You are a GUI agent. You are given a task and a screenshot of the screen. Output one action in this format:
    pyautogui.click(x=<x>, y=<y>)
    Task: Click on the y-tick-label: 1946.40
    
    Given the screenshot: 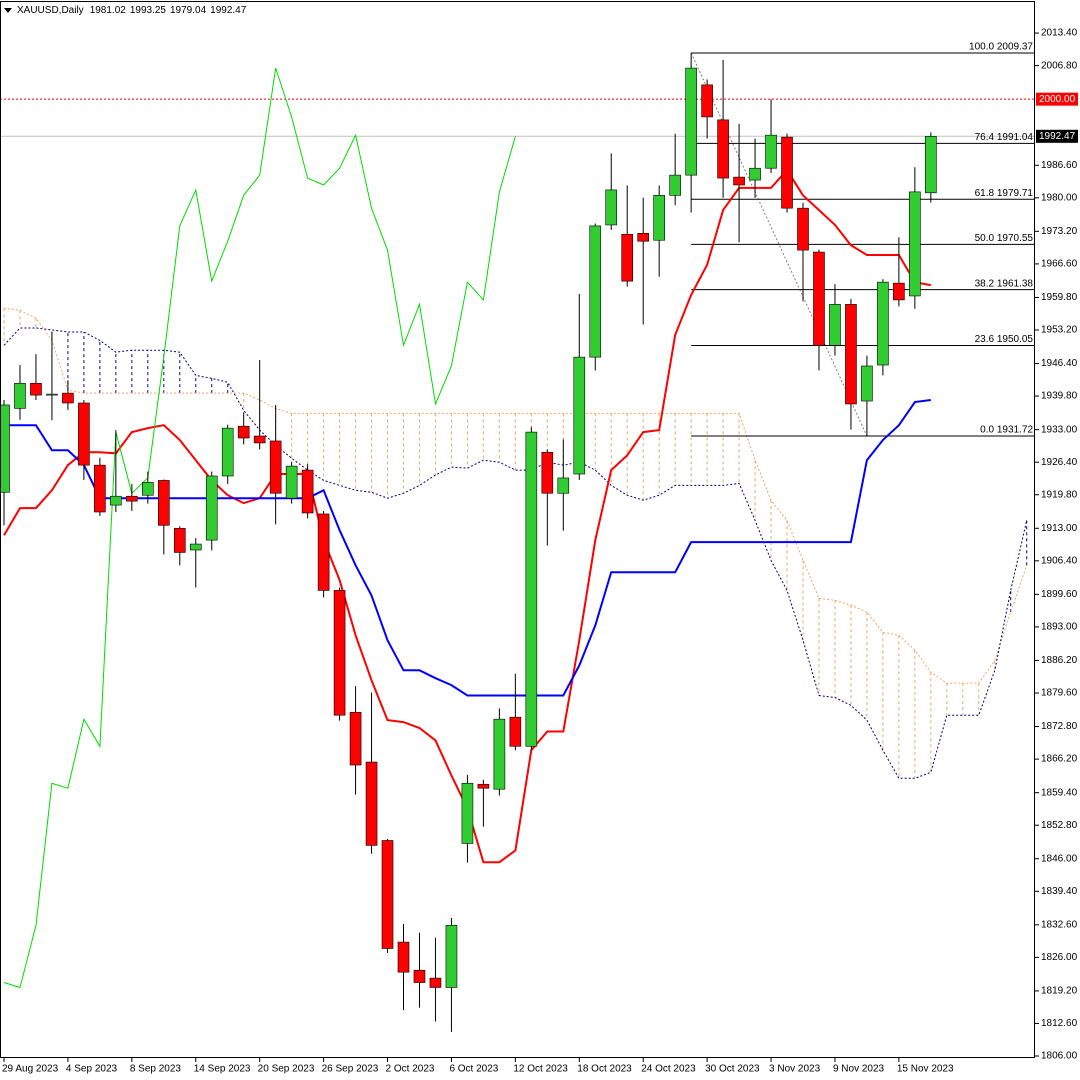 What is the action you would take?
    pyautogui.click(x=1059, y=363)
    